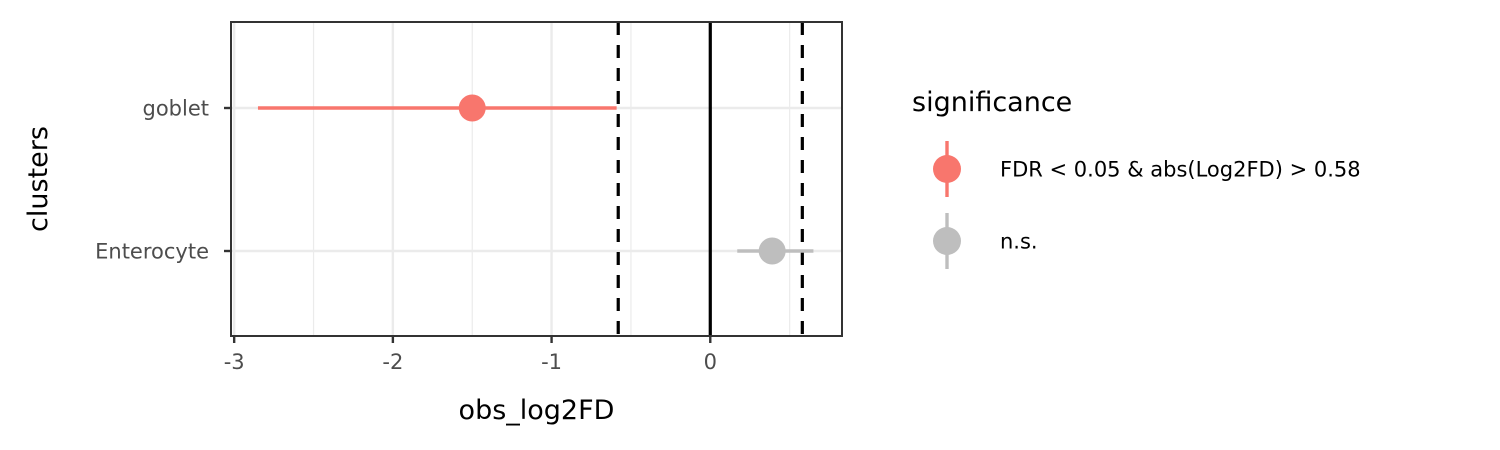  I want to click on chart-marks, so click(535, 179).